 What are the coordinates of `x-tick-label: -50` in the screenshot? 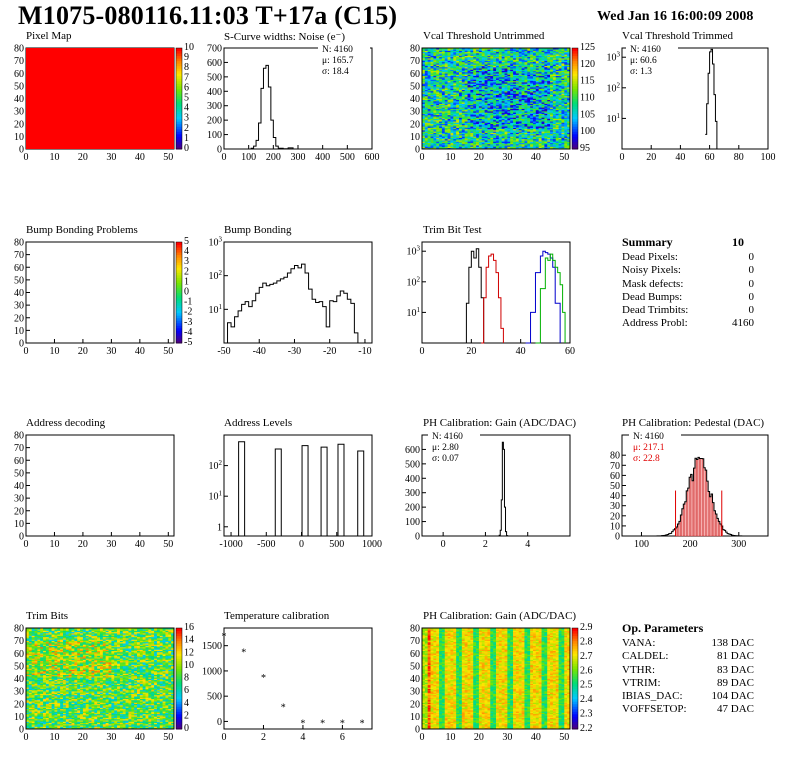 It's located at (223, 351).